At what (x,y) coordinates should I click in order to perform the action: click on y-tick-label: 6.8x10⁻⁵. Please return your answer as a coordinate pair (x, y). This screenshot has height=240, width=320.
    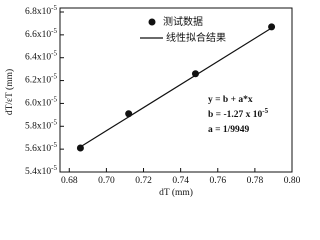
    Looking at the image, I should click on (41, 11).